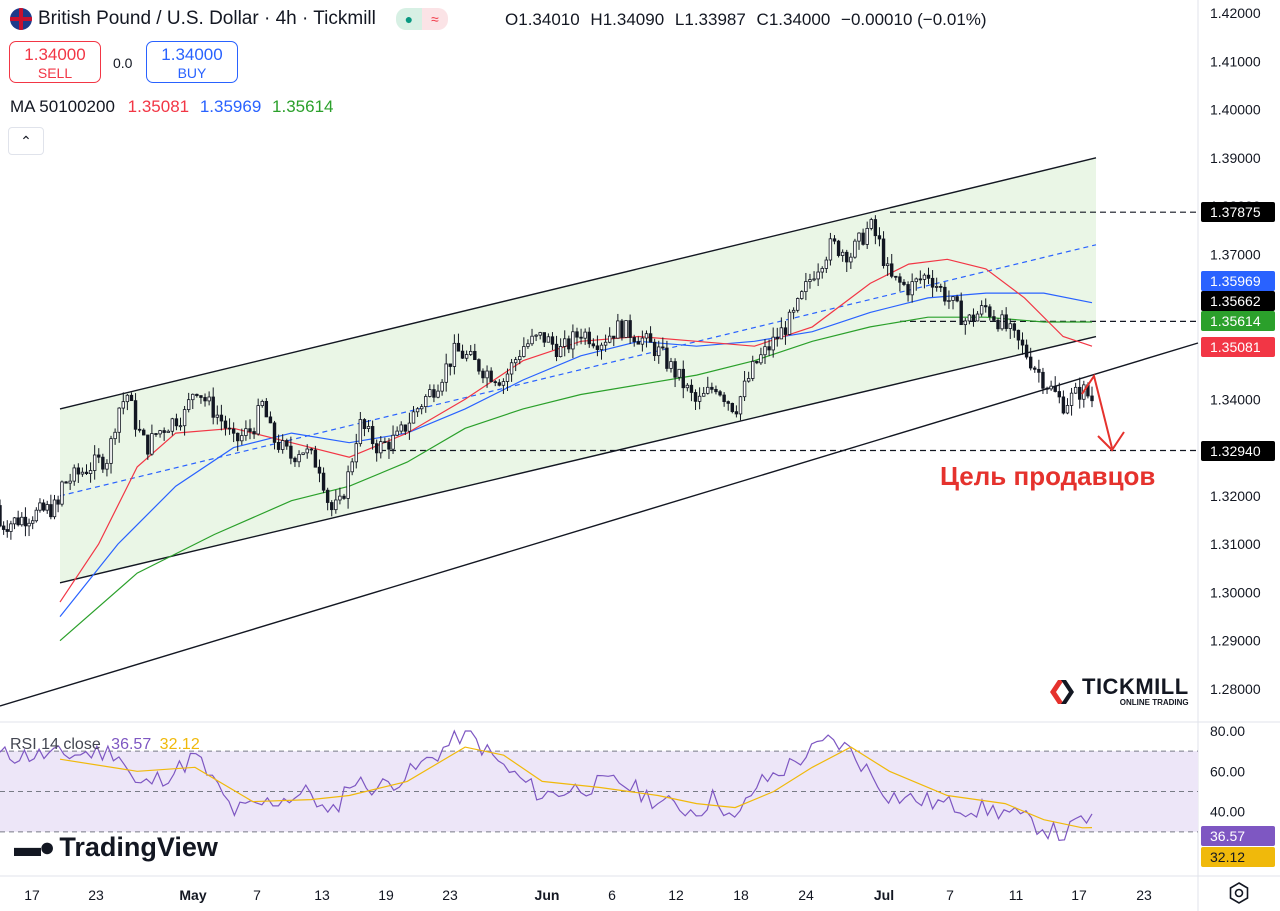 This screenshot has height=911, width=1280. I want to click on chevron-up-icon: ⌃, so click(26, 140).